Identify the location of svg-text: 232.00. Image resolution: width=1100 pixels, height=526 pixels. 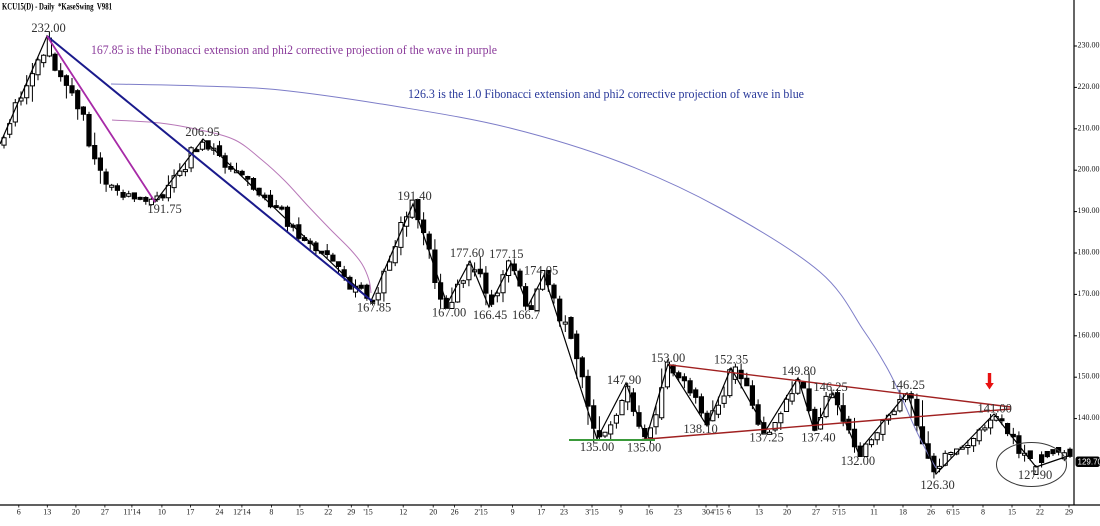
(48, 28).